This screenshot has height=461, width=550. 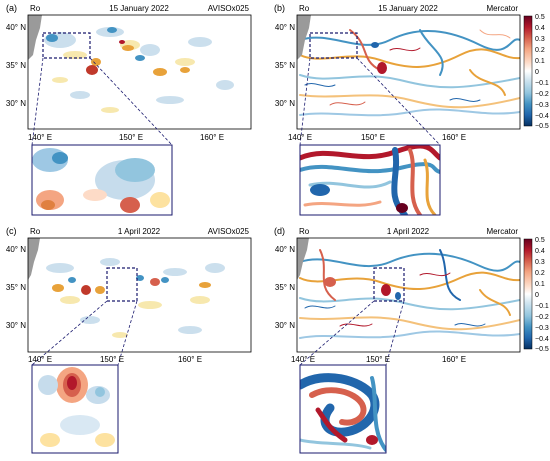 What do you see at coordinates (279, 8) in the screenshot?
I see `panel-b-letter: (b)` at bounding box center [279, 8].